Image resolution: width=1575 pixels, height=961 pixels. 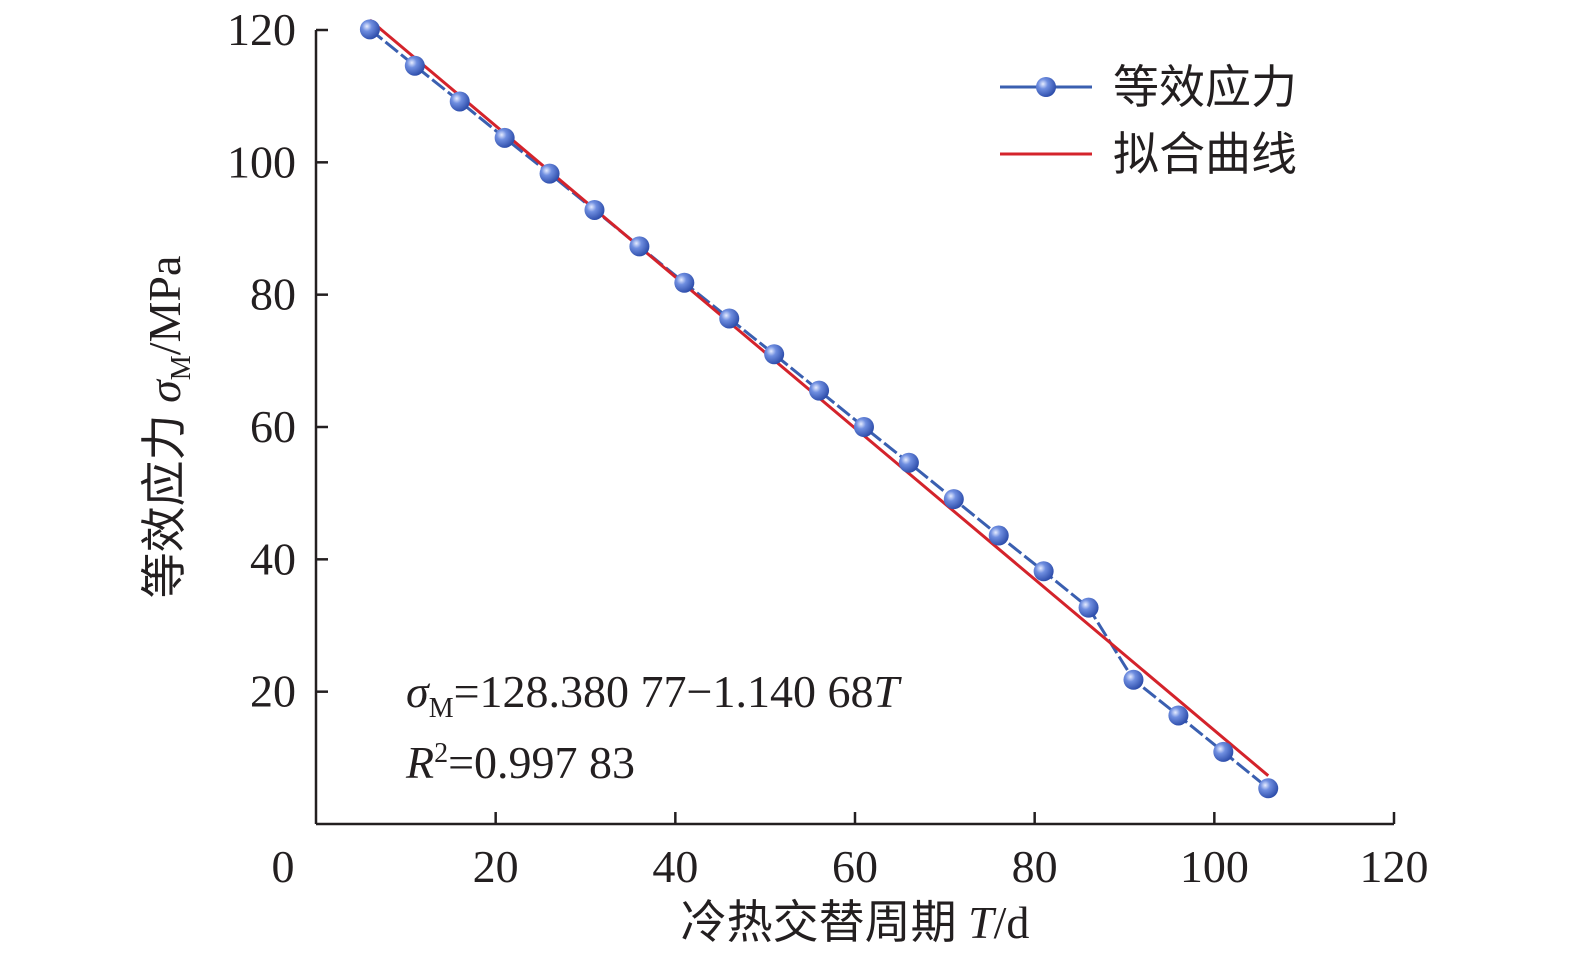 What do you see at coordinates (855, 866) in the screenshot?
I see `x-tick-label: 60` at bounding box center [855, 866].